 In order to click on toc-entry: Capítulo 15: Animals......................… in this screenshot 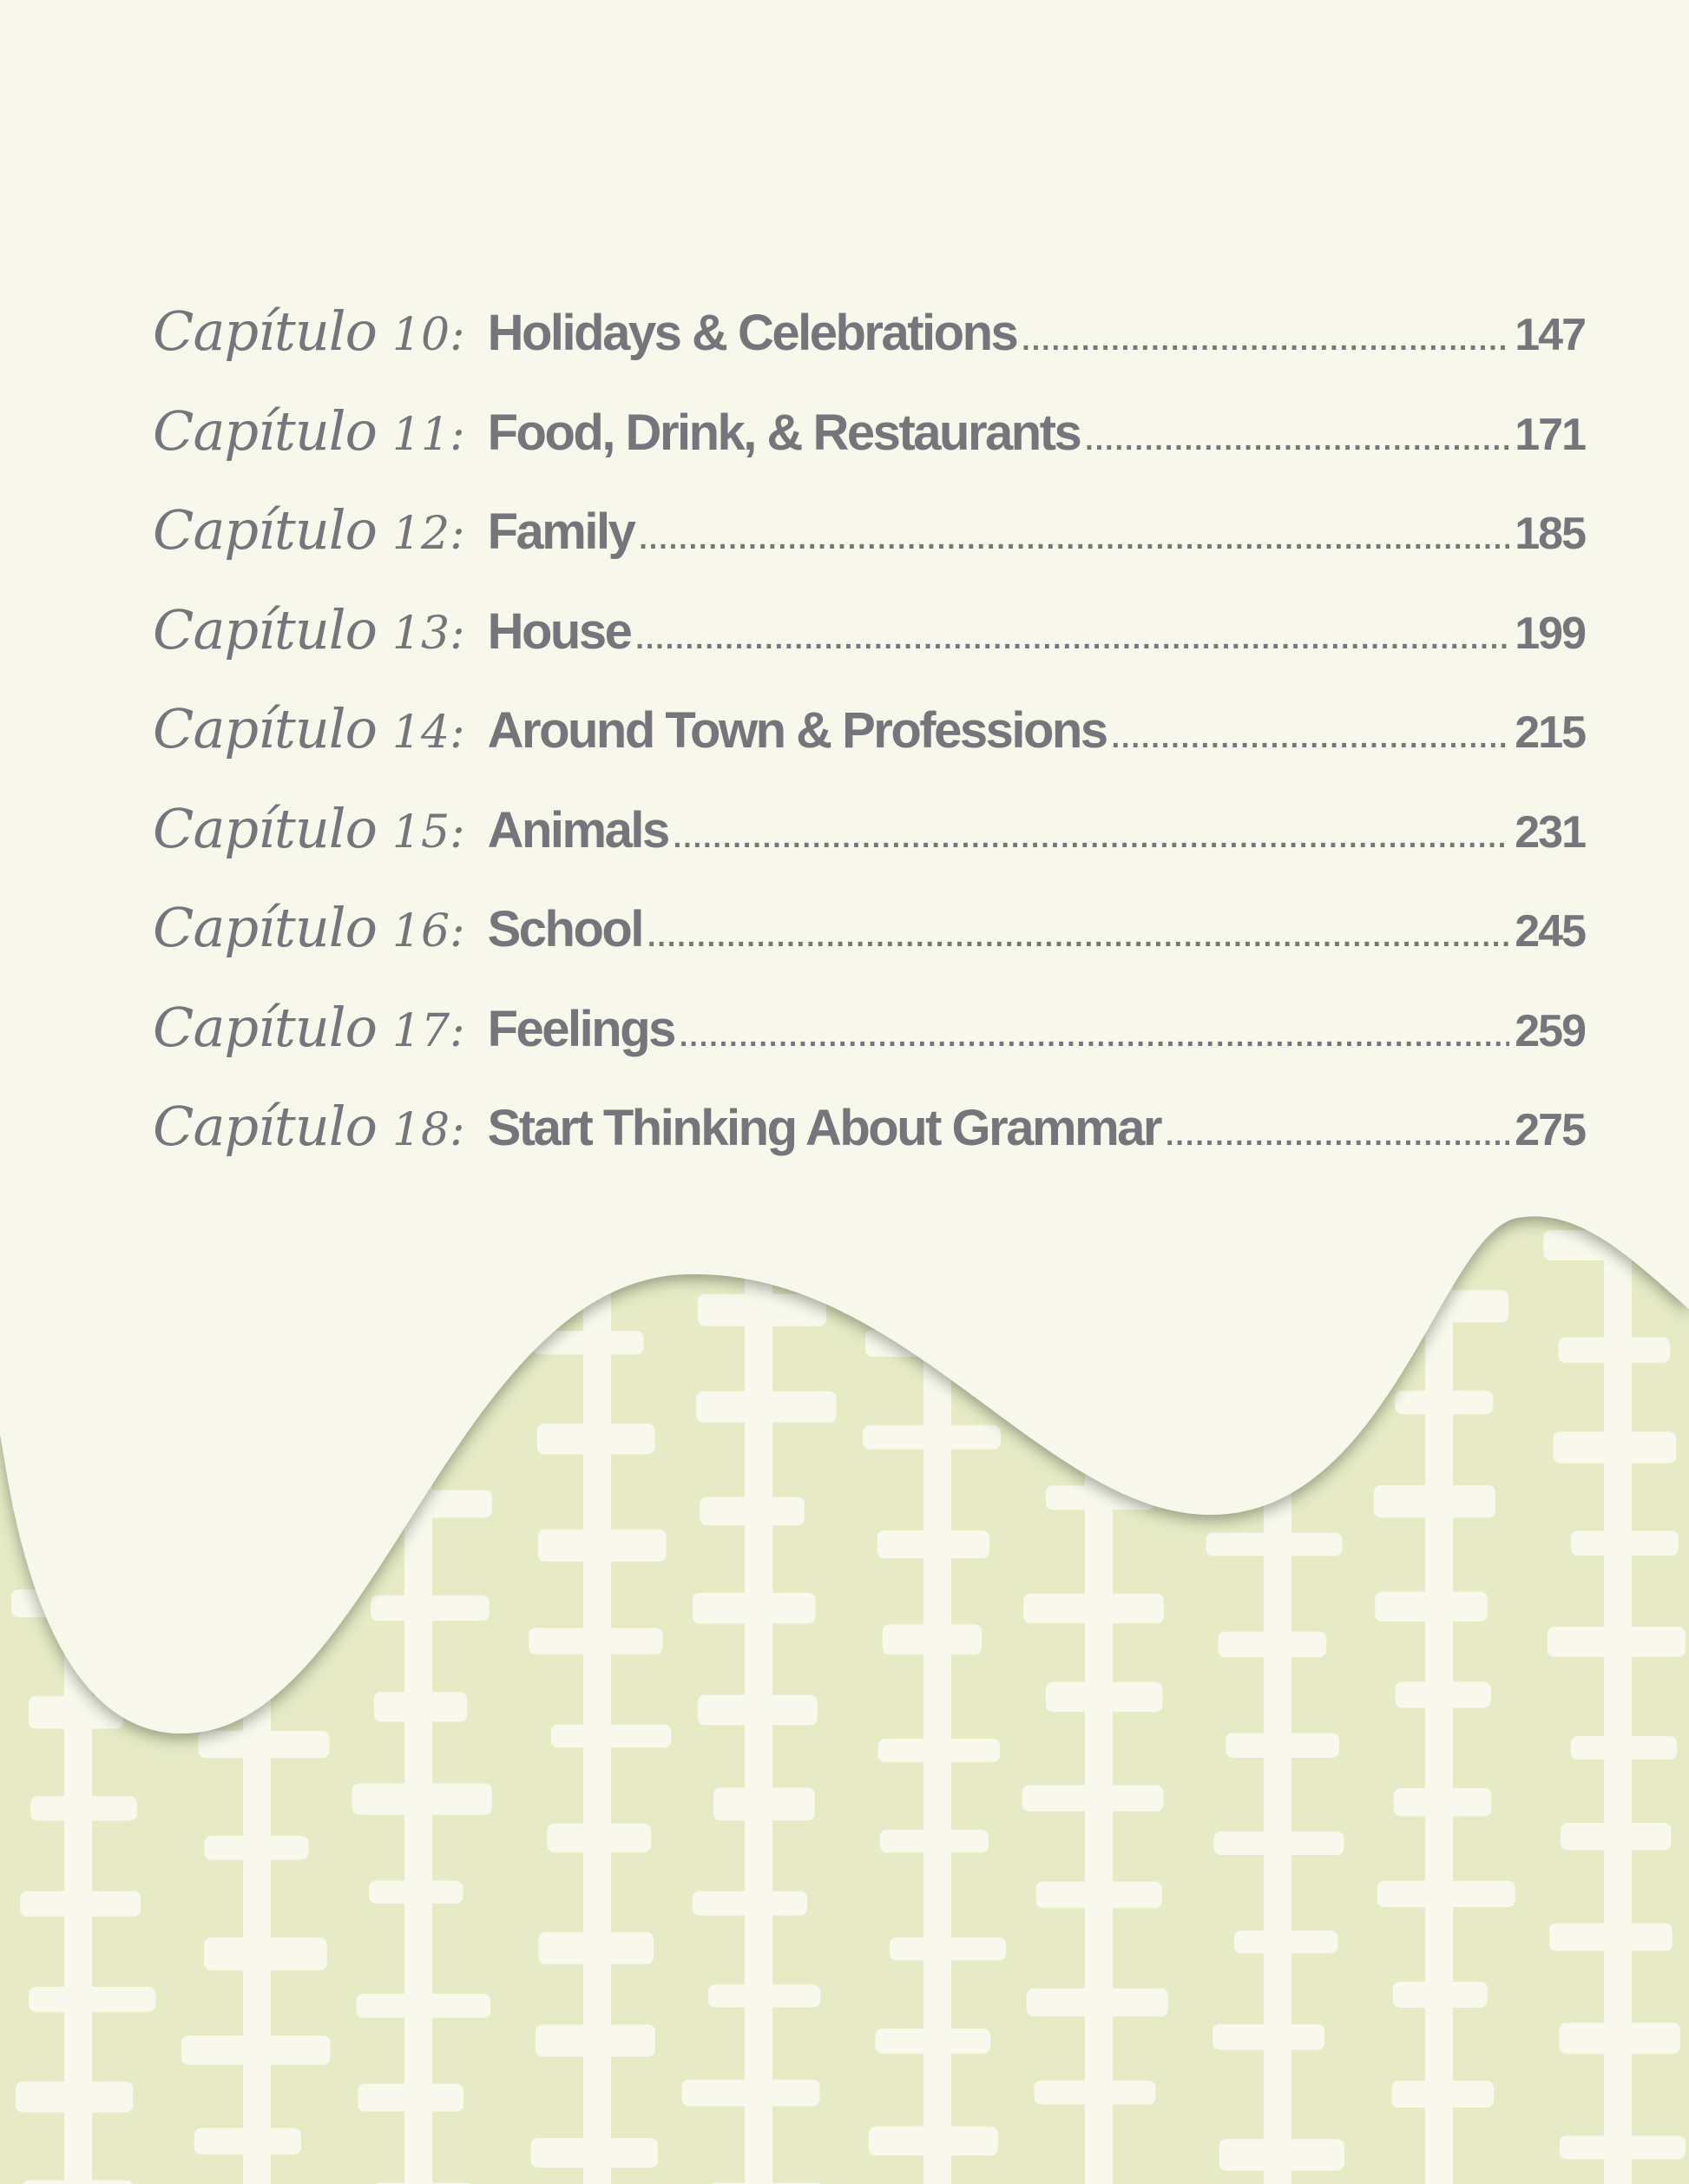, I will do `click(870, 846)`.